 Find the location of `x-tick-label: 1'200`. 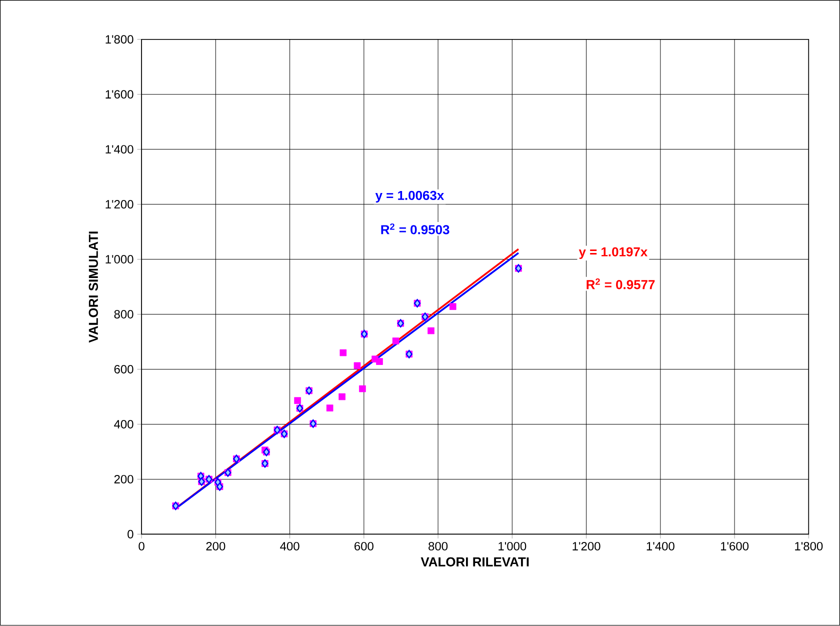

x-tick-label: 1'200 is located at coordinates (586, 546).